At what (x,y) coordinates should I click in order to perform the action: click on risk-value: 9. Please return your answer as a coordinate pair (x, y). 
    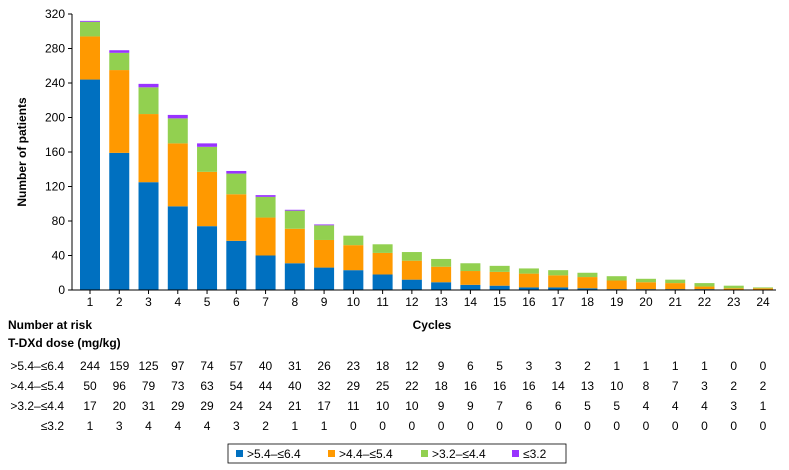
    Looking at the image, I should click on (441, 406).